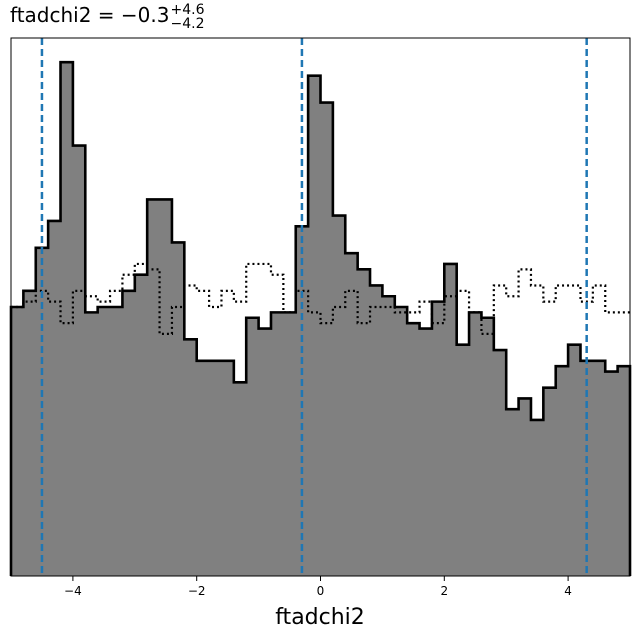 This screenshot has width=640, height=639. Describe the element at coordinates (187, 24) in the screenshot. I see `title-lower-bound: −4.2` at that location.